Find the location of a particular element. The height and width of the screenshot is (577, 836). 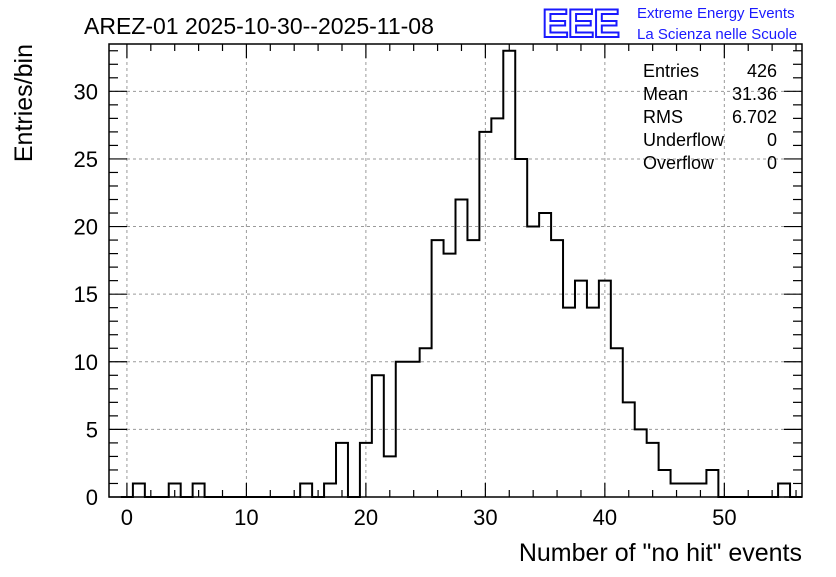

y-tick-label: 5 is located at coordinates (92, 429).